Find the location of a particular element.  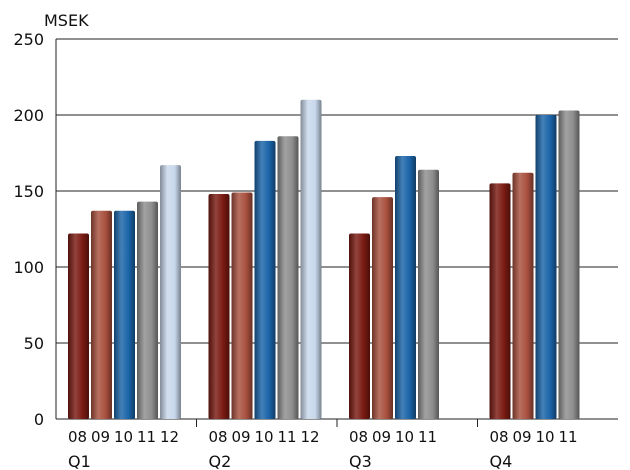

x-quarter-label: Q1 is located at coordinates (79, 461).